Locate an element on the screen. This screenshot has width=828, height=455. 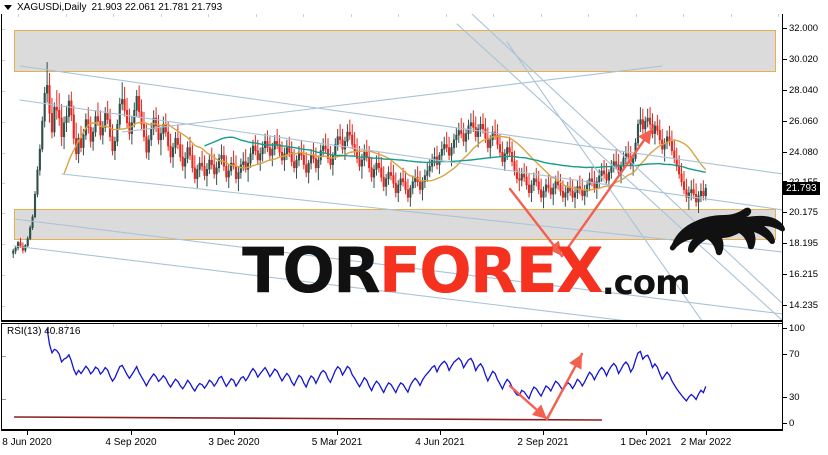
rsi-tick-label: 0 is located at coordinates (788, 424).